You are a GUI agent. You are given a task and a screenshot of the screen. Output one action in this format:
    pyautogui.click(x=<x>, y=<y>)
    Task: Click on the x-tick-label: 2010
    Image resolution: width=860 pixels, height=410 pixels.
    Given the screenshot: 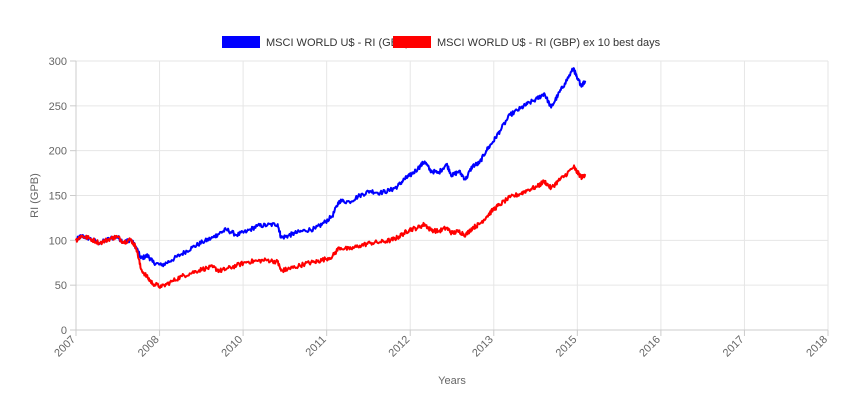 What is the action you would take?
    pyautogui.click(x=232, y=347)
    